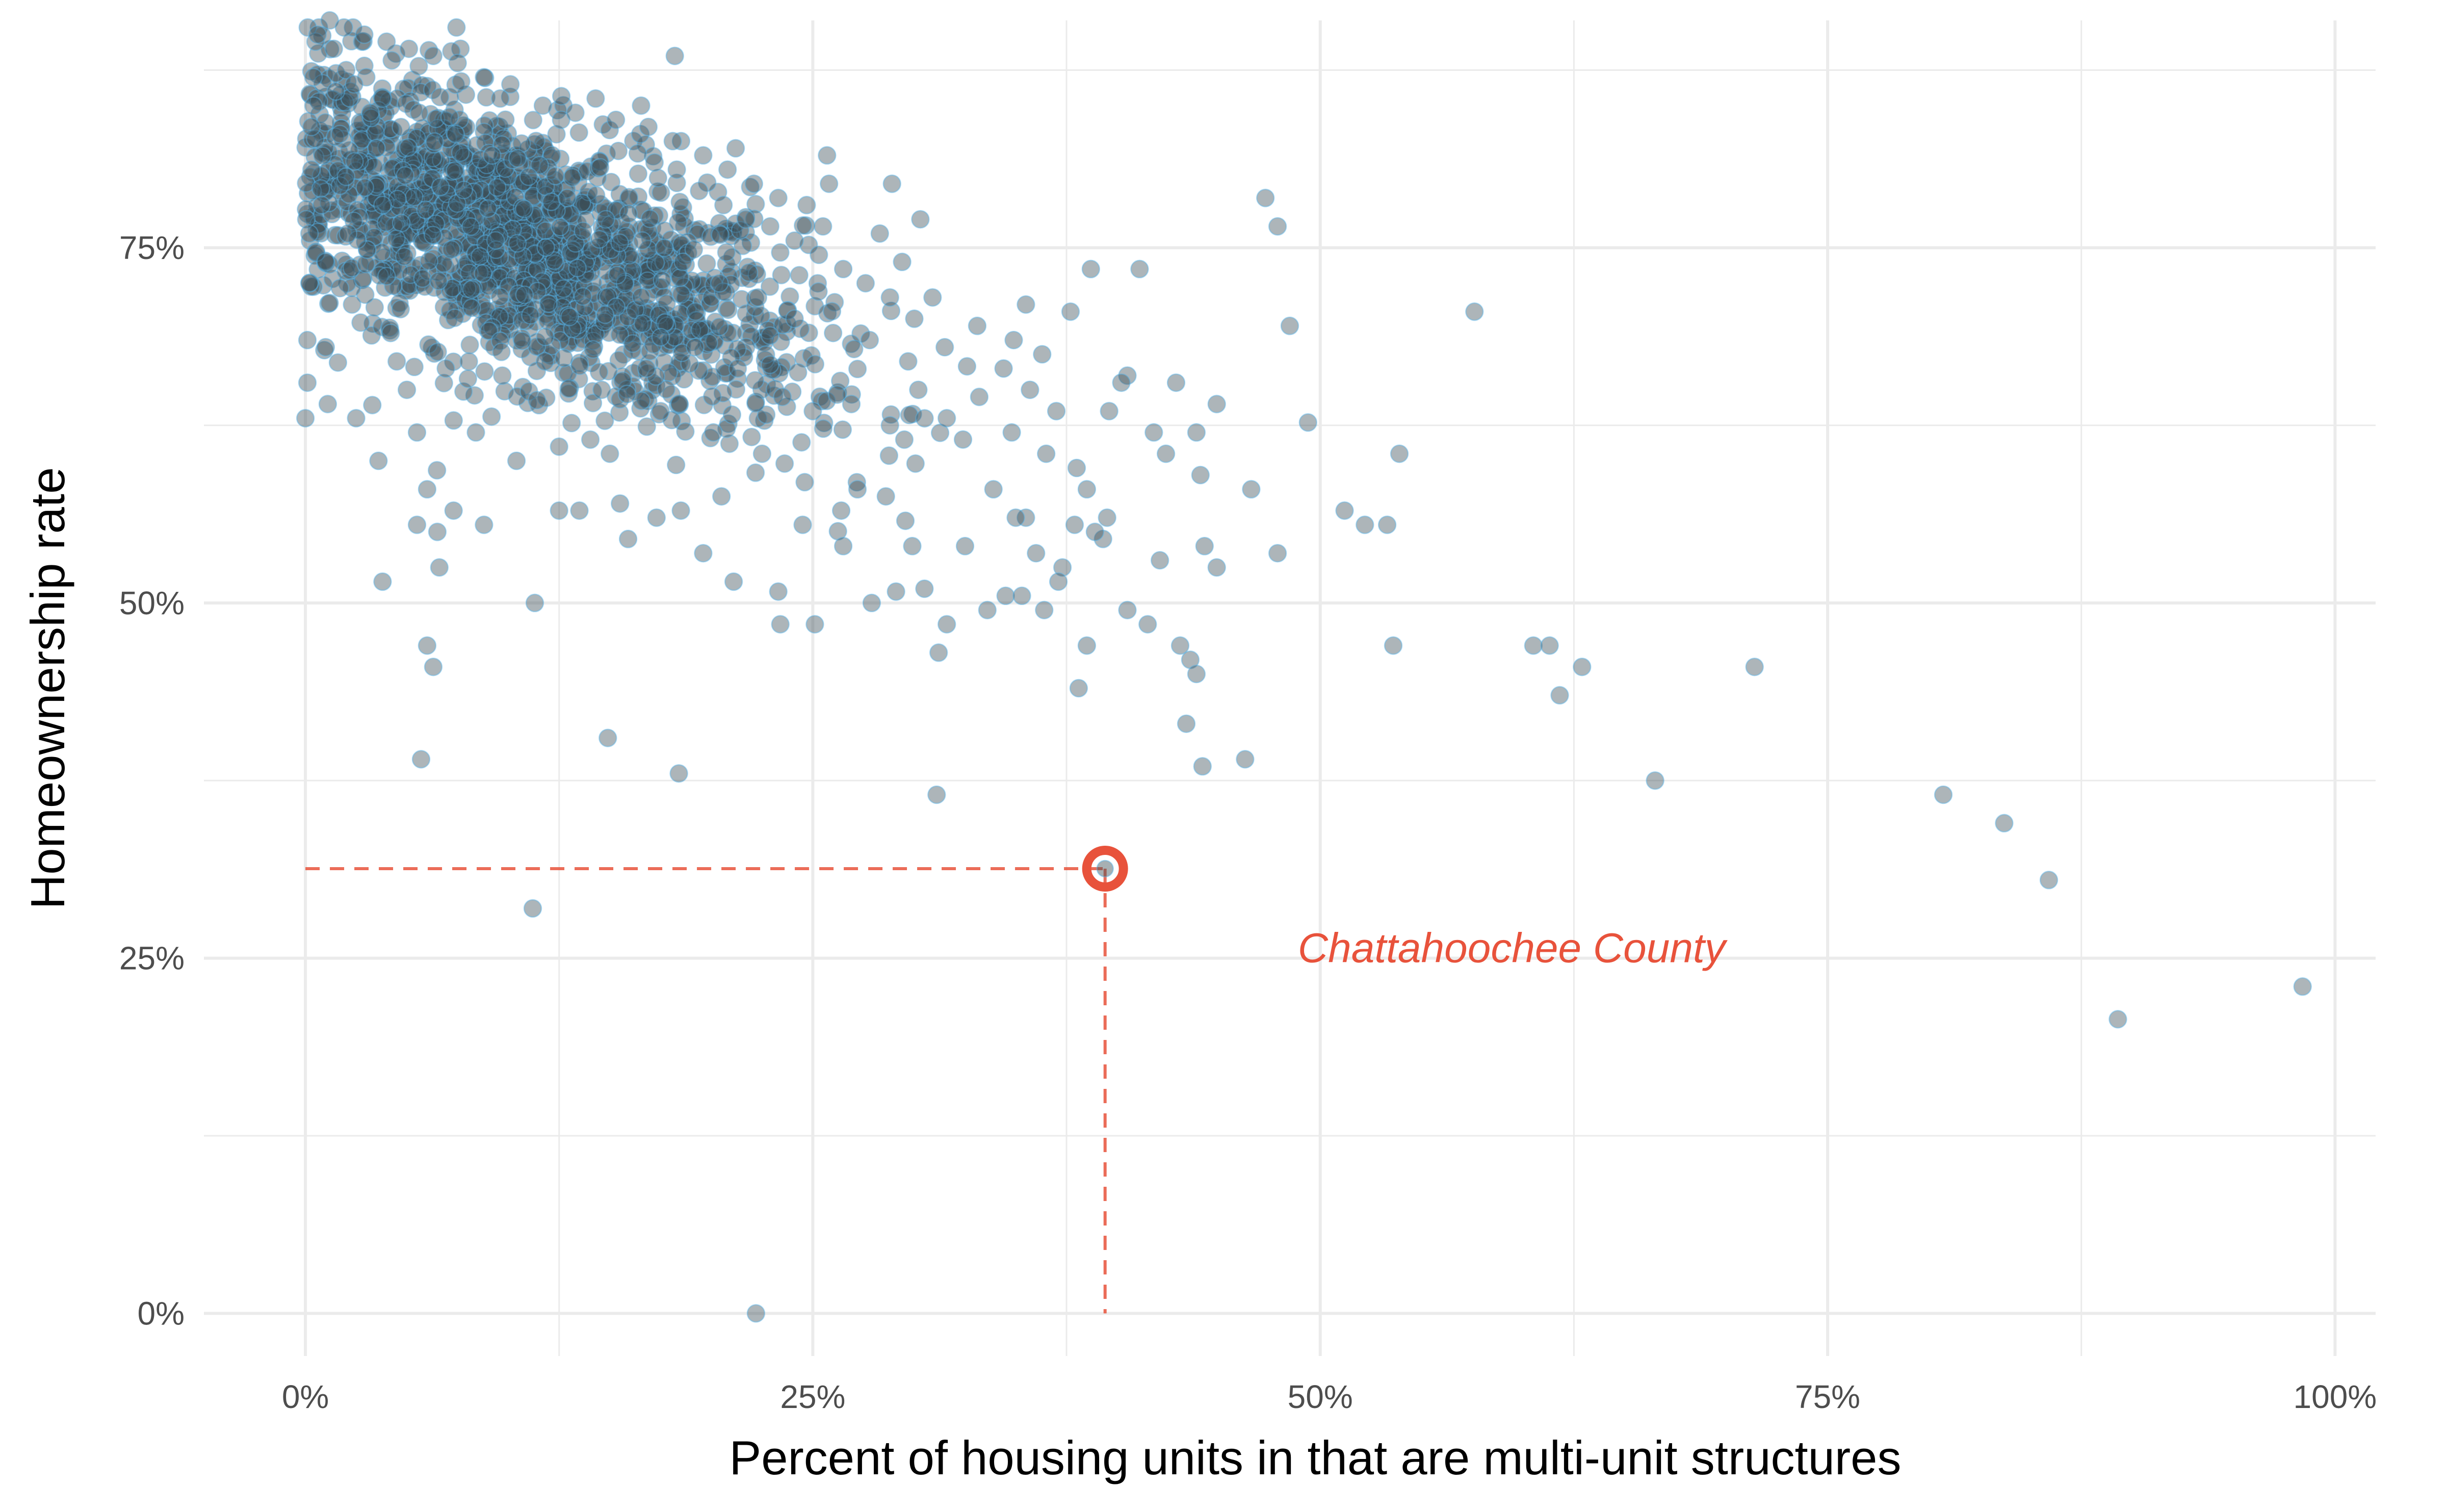 Image resolution: width=2447 pixels, height=1512 pixels. I want to click on x-tick-label: 50%, so click(1320, 1396).